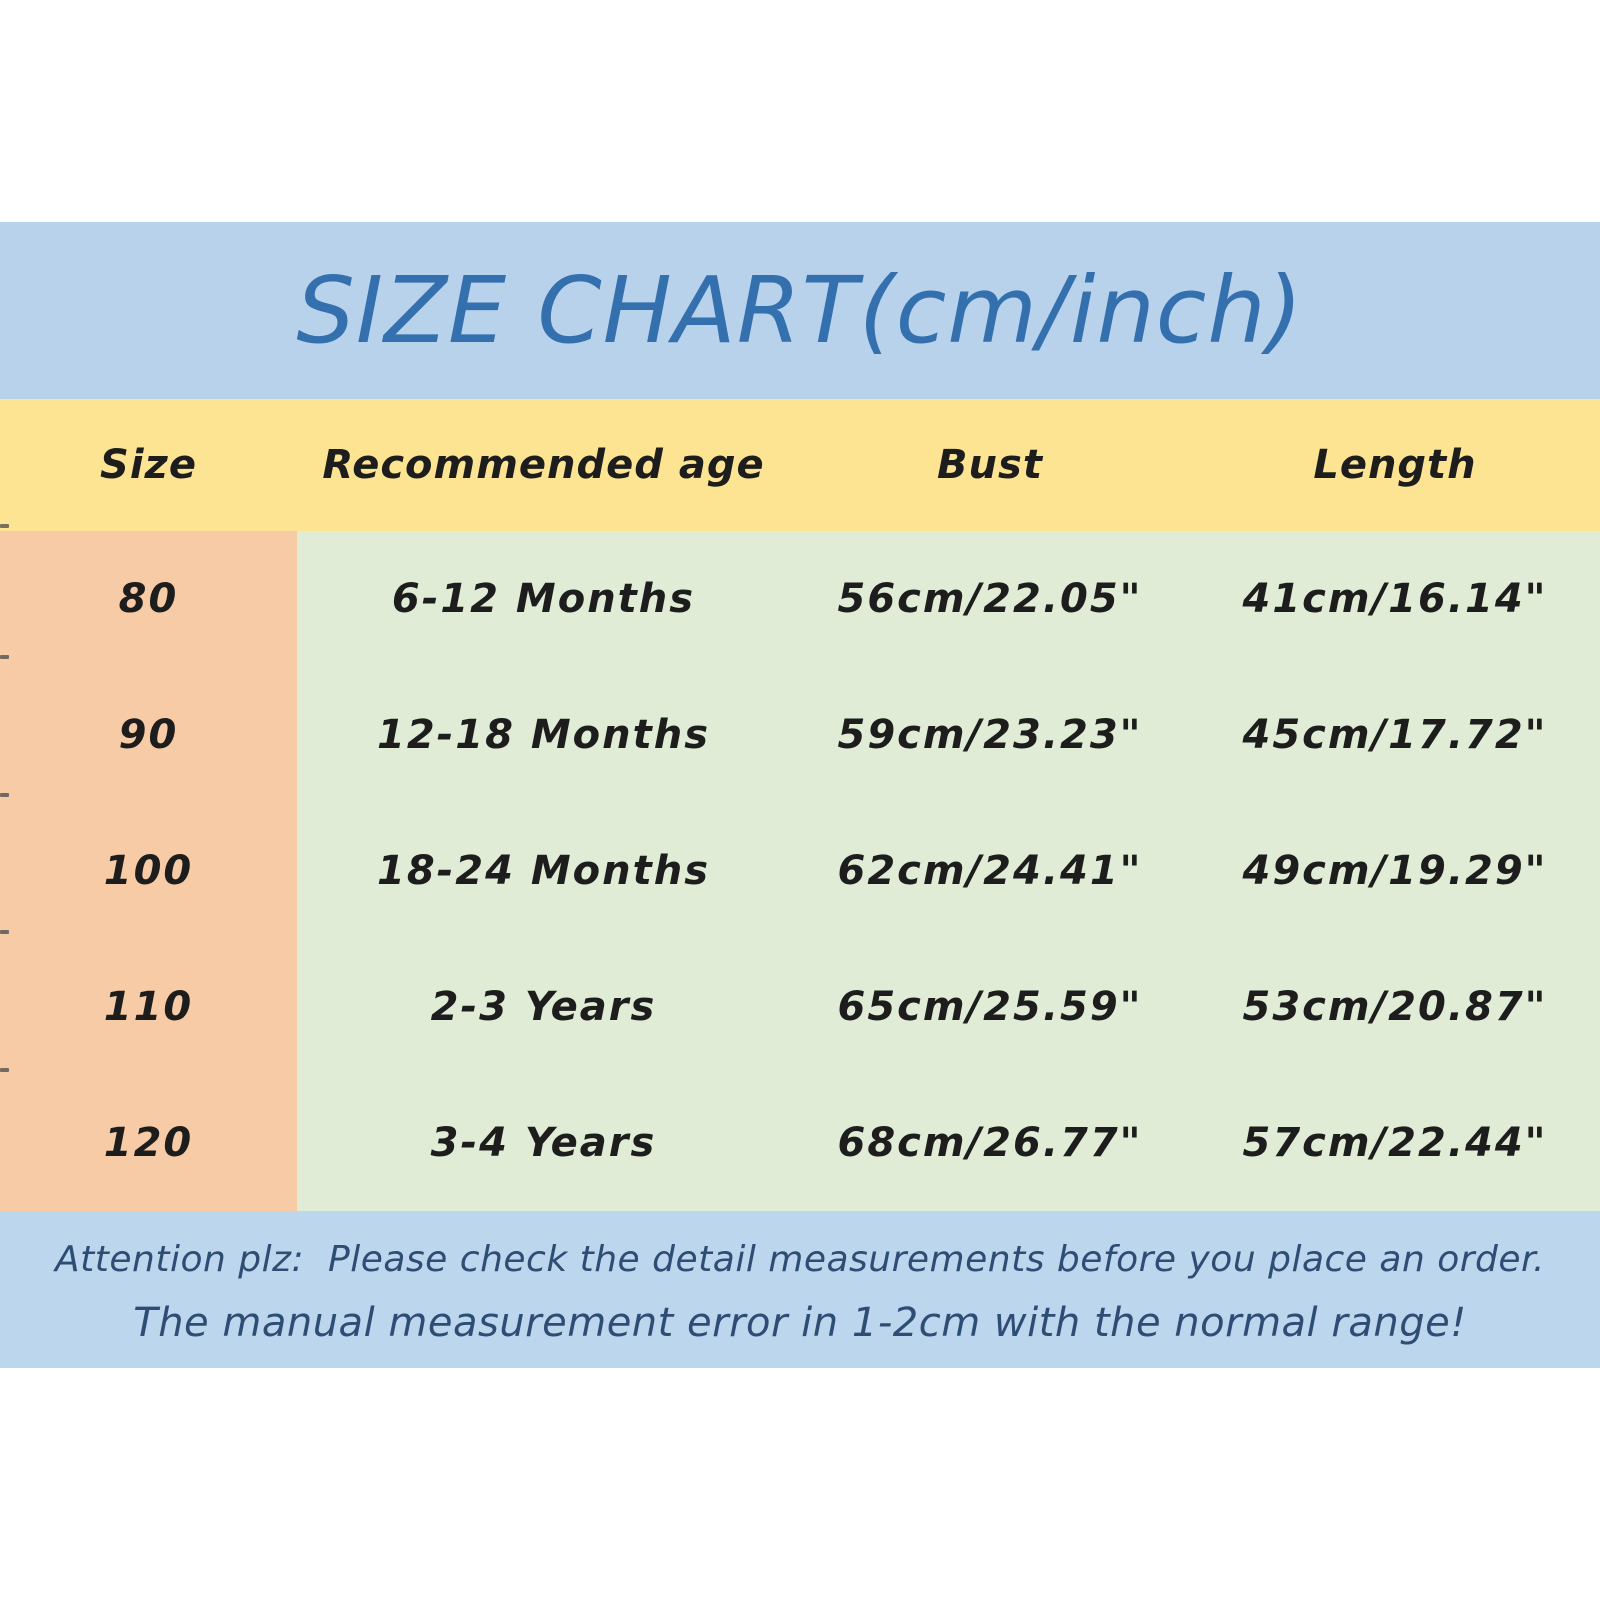 The height and width of the screenshot is (1600, 1600). What do you see at coordinates (1395, 599) in the screenshot?
I see `cell-length: 41cm/16.14"` at bounding box center [1395, 599].